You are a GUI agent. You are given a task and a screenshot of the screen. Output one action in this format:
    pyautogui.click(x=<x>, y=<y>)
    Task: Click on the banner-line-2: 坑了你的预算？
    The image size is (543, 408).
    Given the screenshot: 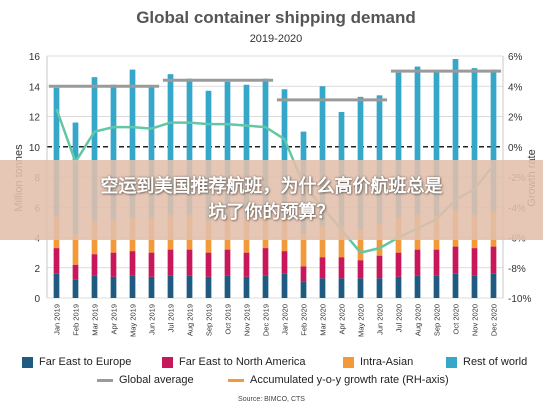 What is the action you would take?
    pyautogui.click(x=271, y=212)
    